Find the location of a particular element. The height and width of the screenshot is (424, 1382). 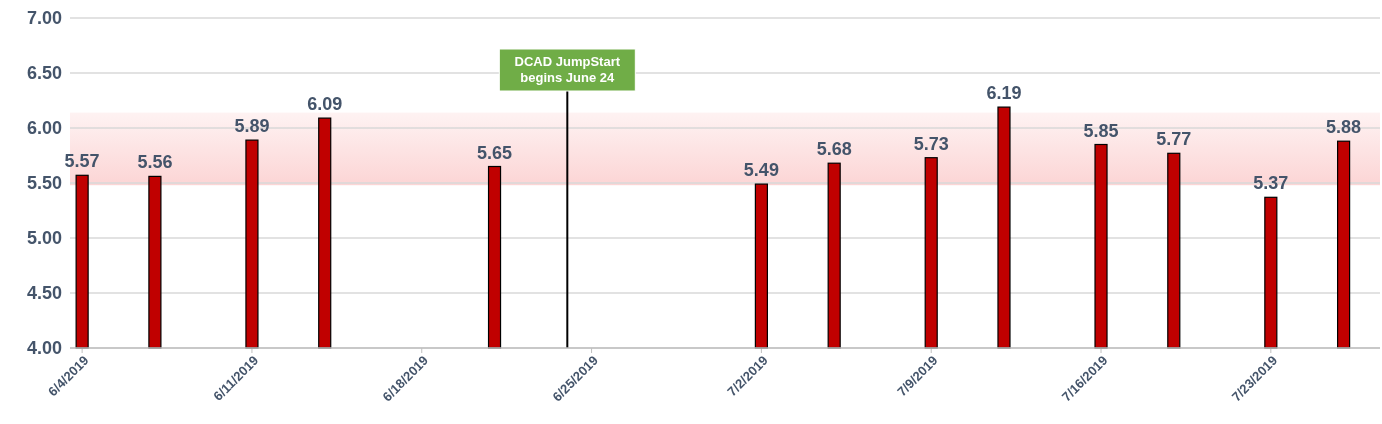

data-label: 6.19 is located at coordinates (1004, 93).